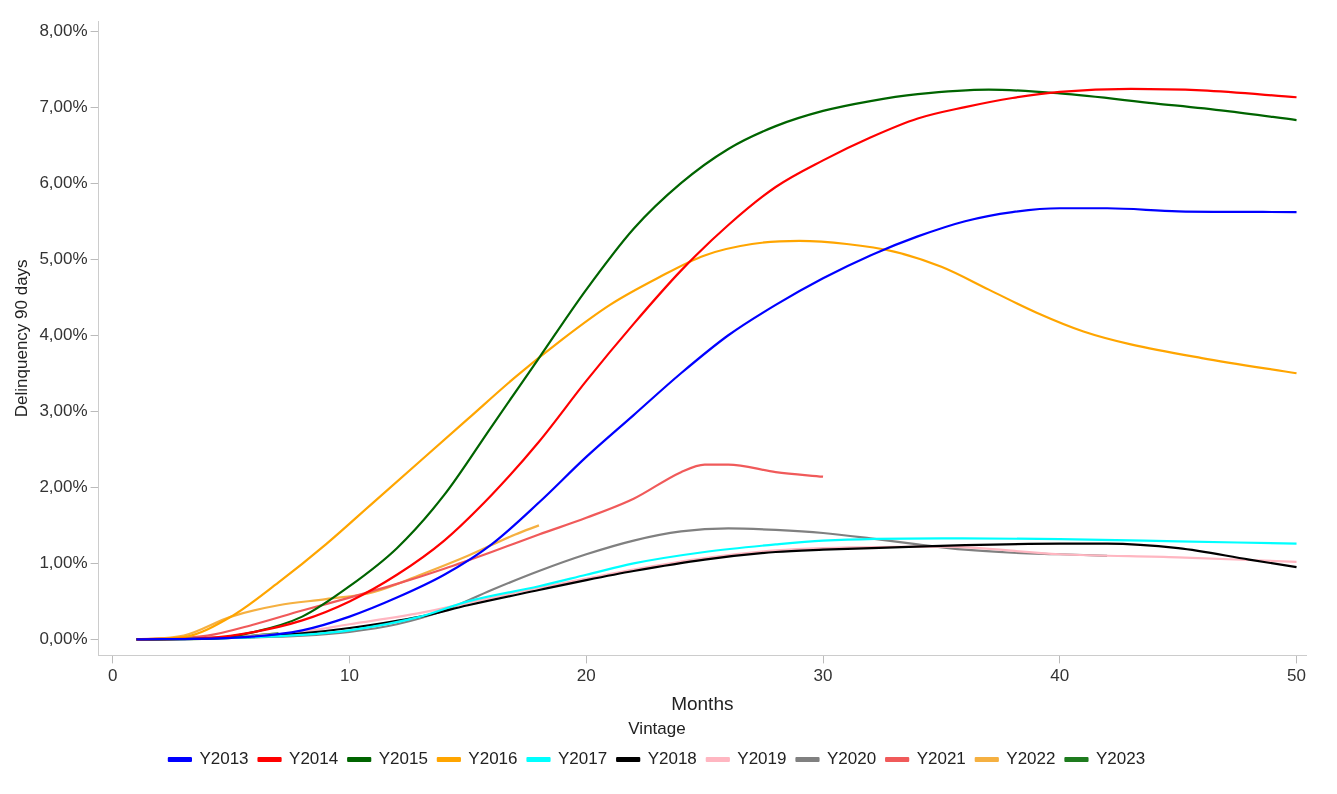  Describe the element at coordinates (21, 338) in the screenshot. I see `y-axis-title: Delinquency 90 days` at that location.